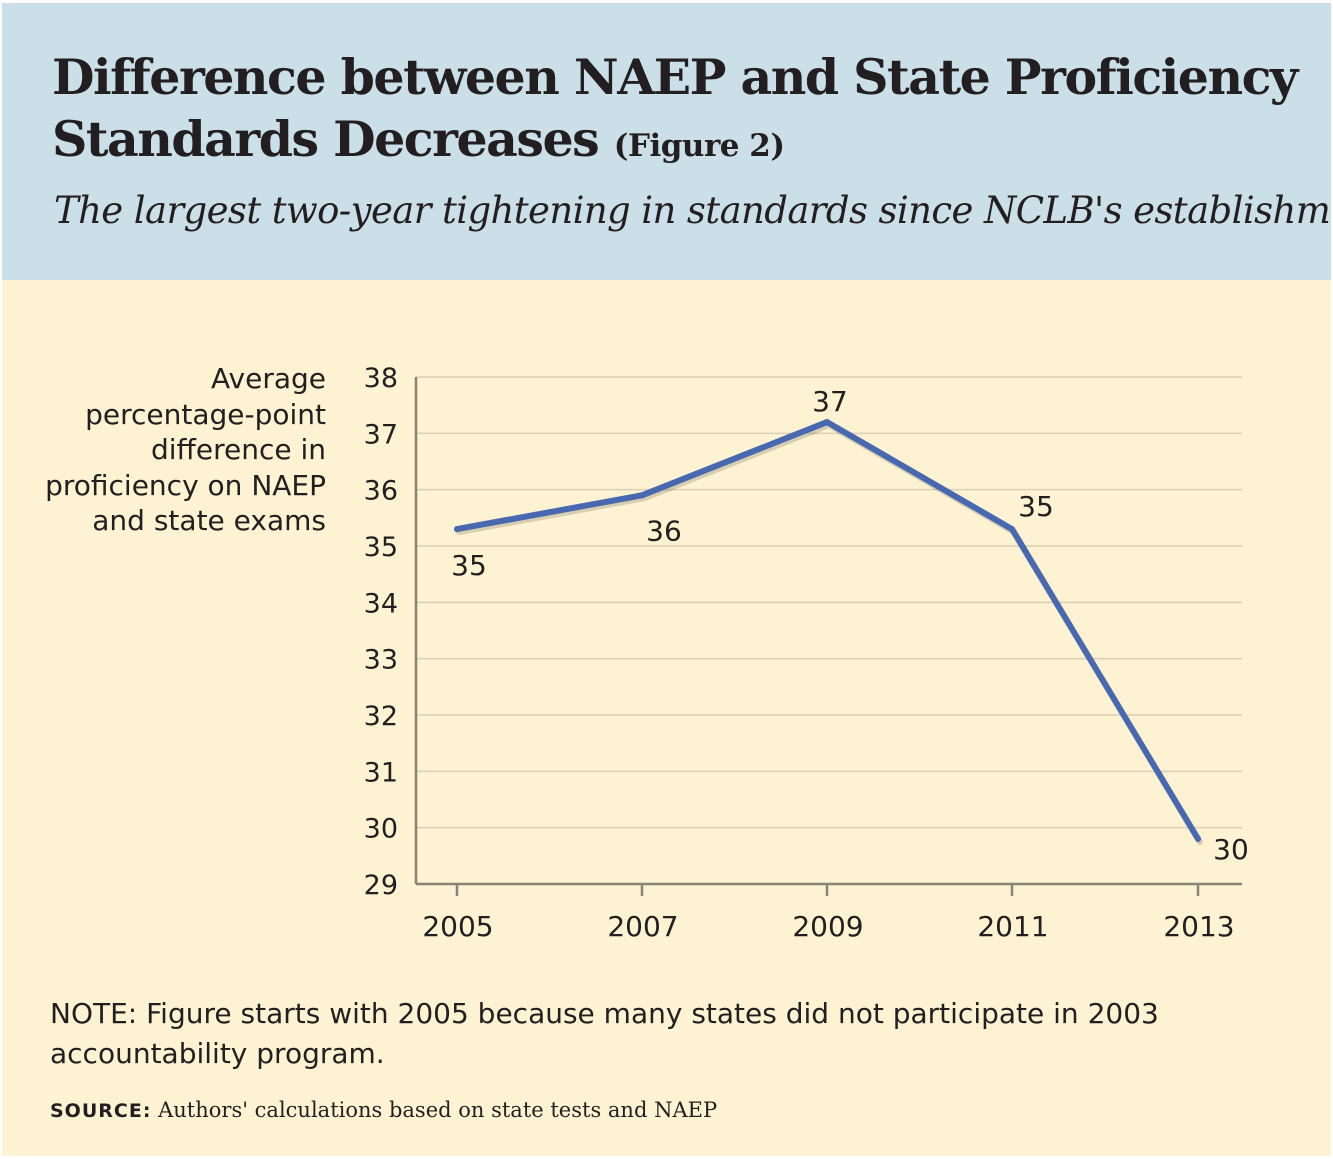  Describe the element at coordinates (381, 660) in the screenshot. I see `y-tick-label: 33` at that location.